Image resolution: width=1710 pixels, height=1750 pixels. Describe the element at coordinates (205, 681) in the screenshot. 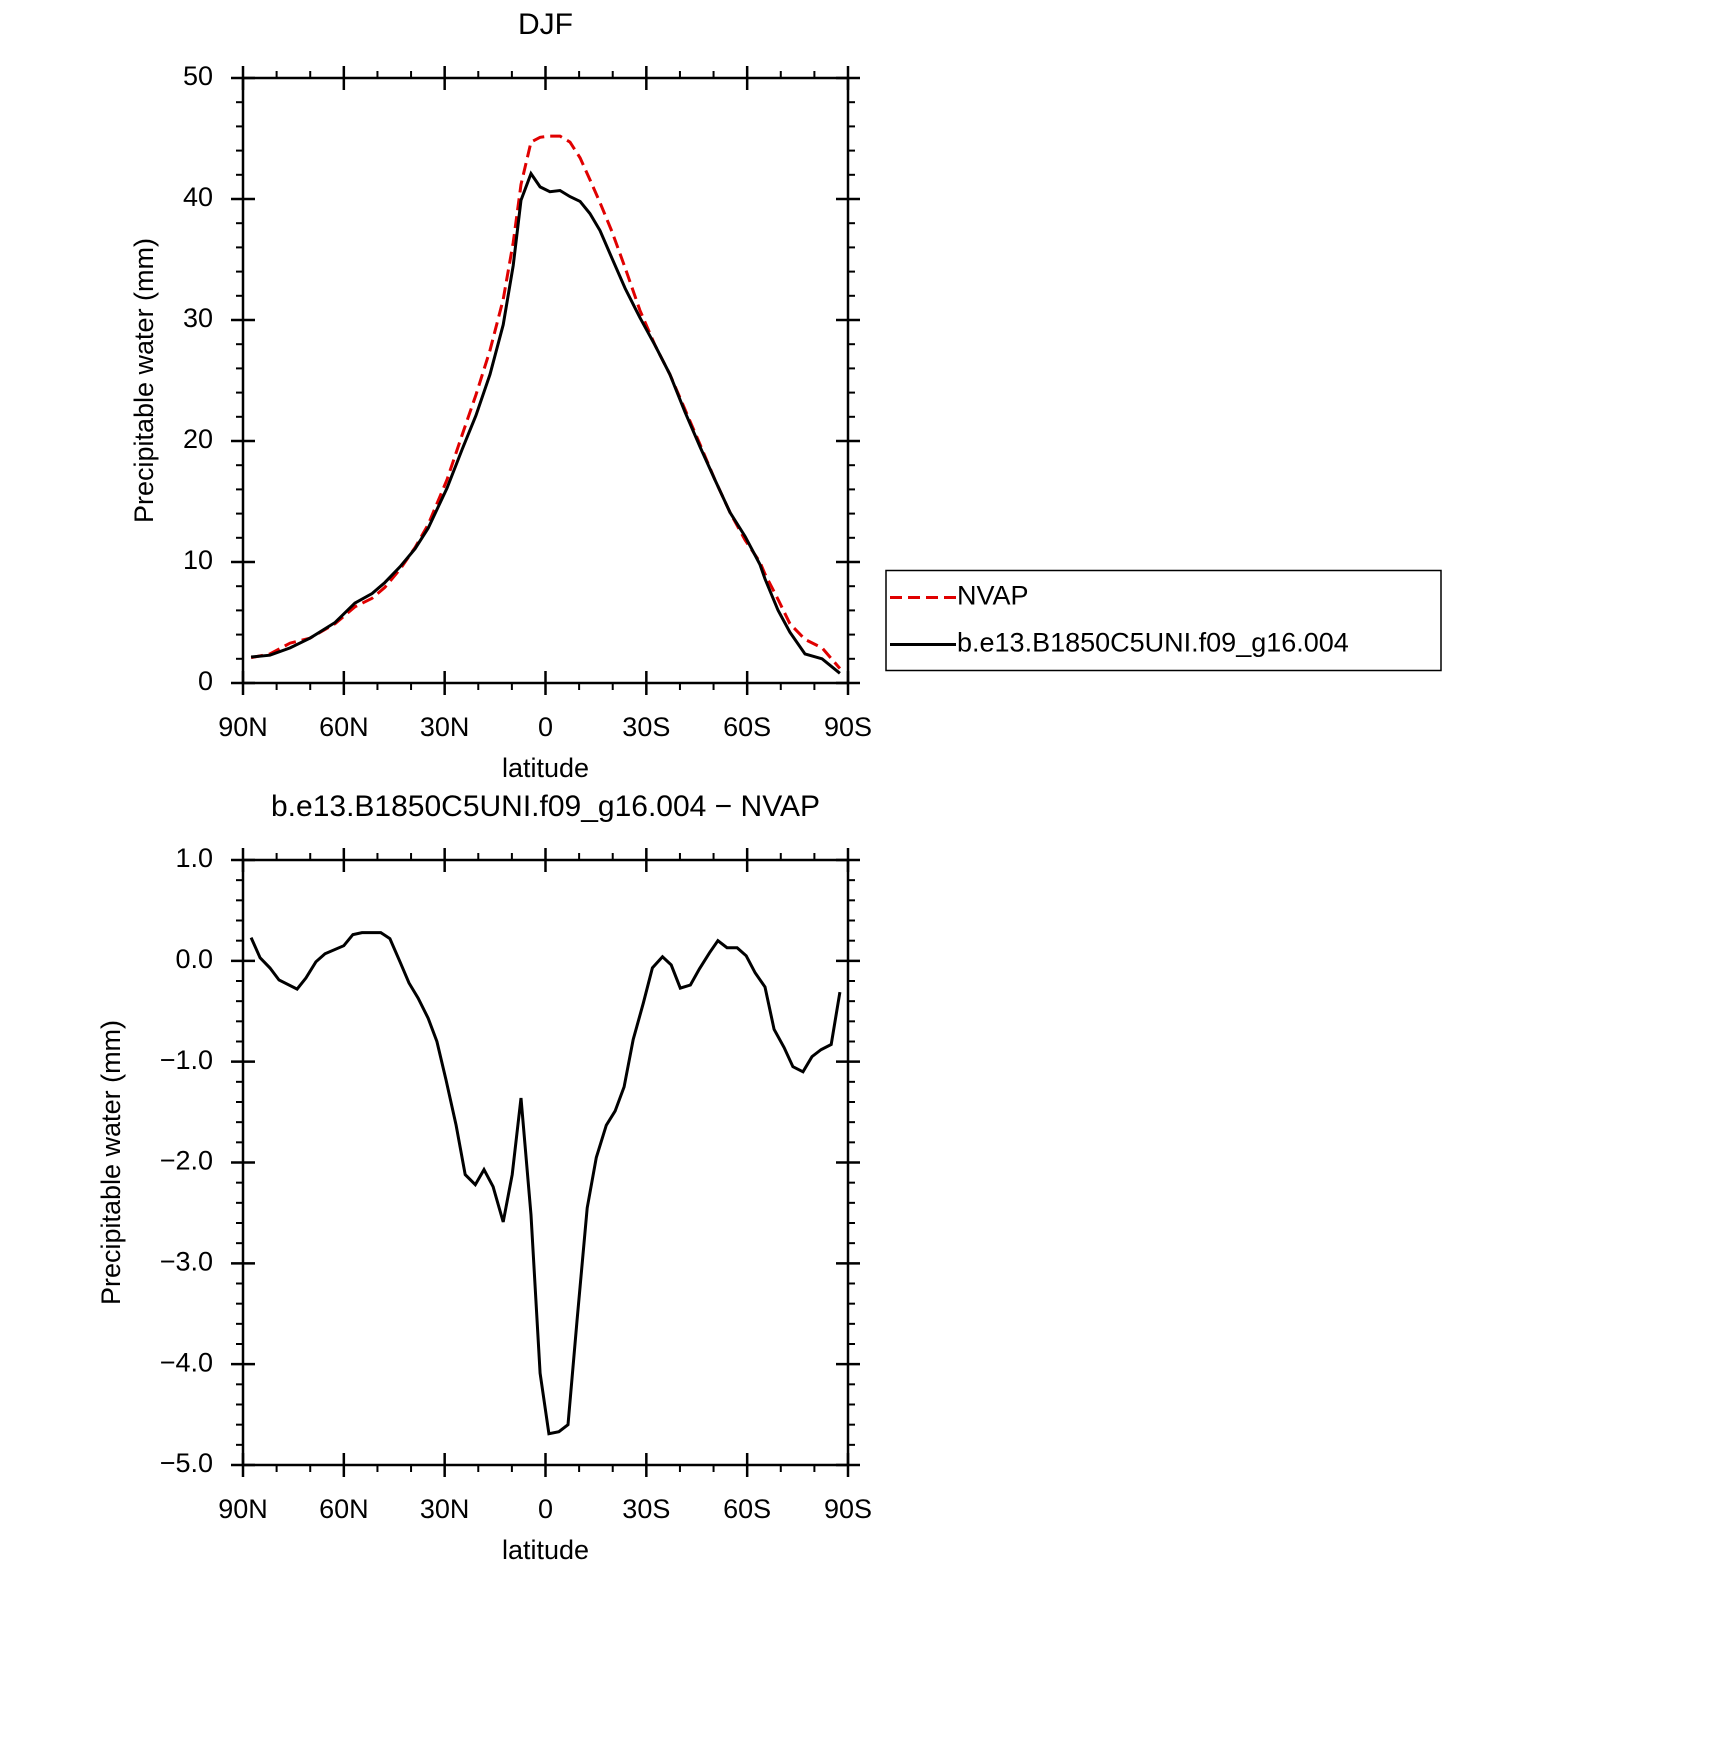

I see `y-tick-label: 0` at that location.